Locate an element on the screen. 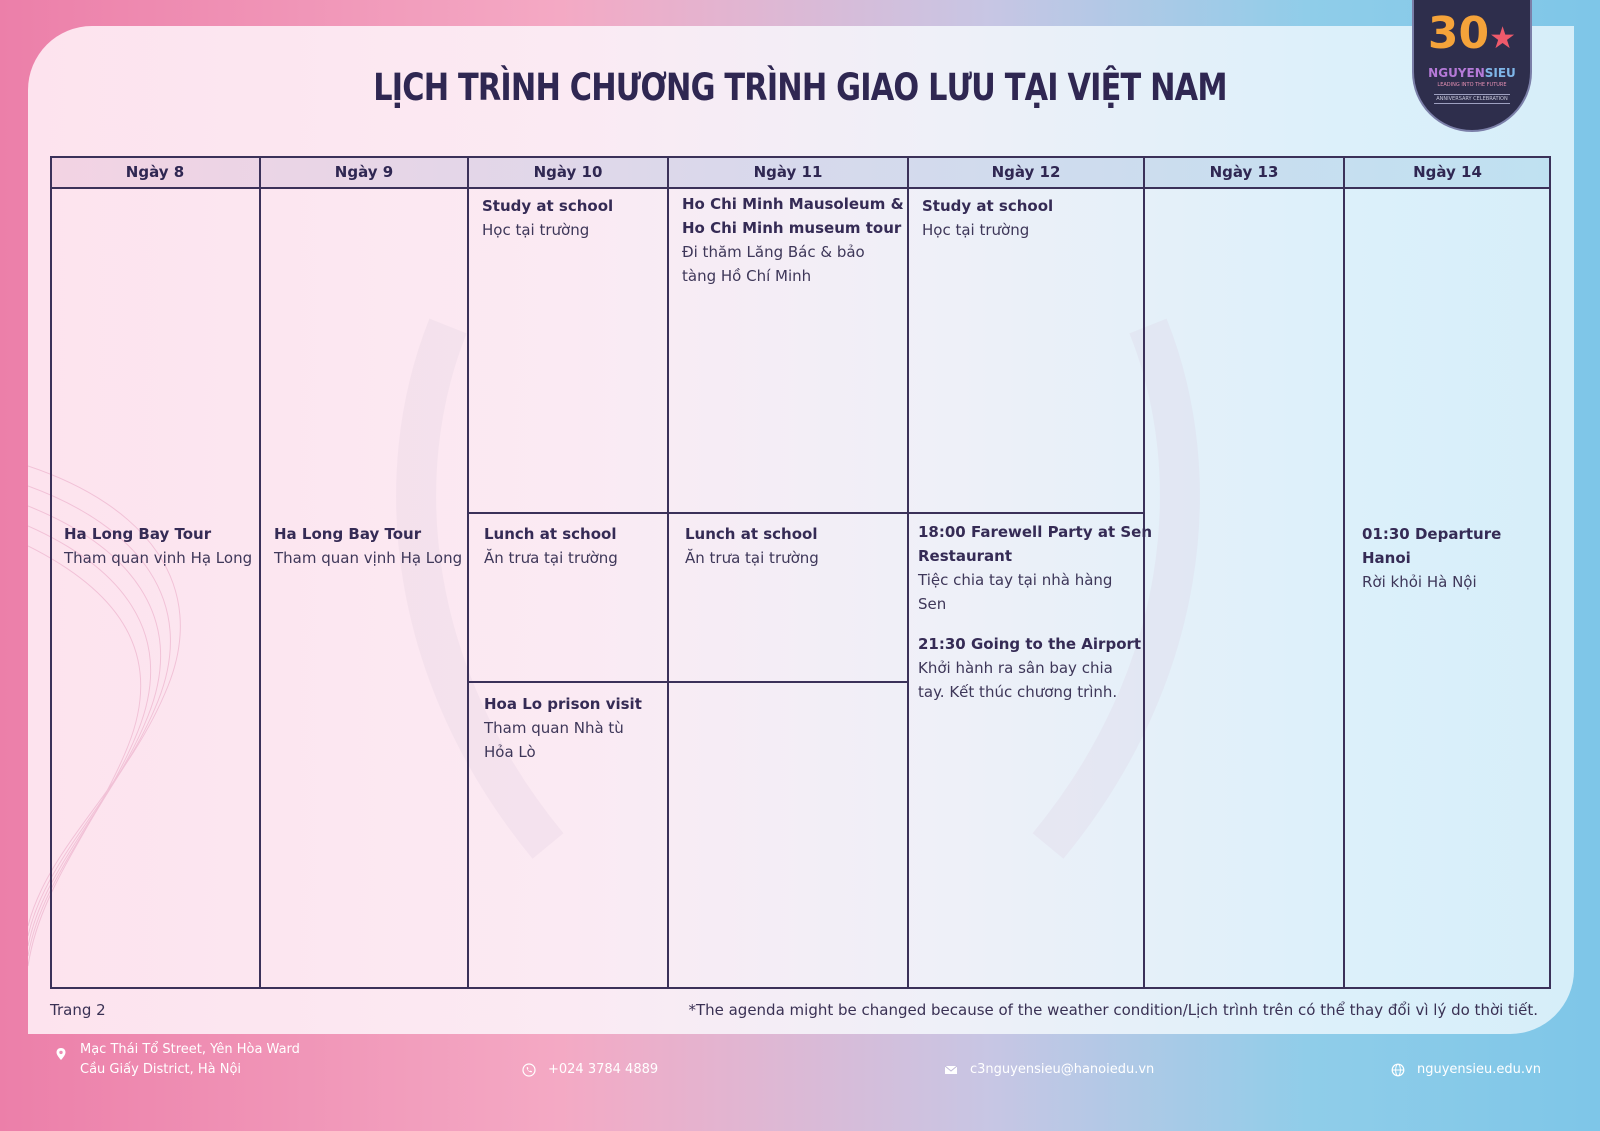  header-day-11: Ngày 11 is located at coordinates (788, 172).